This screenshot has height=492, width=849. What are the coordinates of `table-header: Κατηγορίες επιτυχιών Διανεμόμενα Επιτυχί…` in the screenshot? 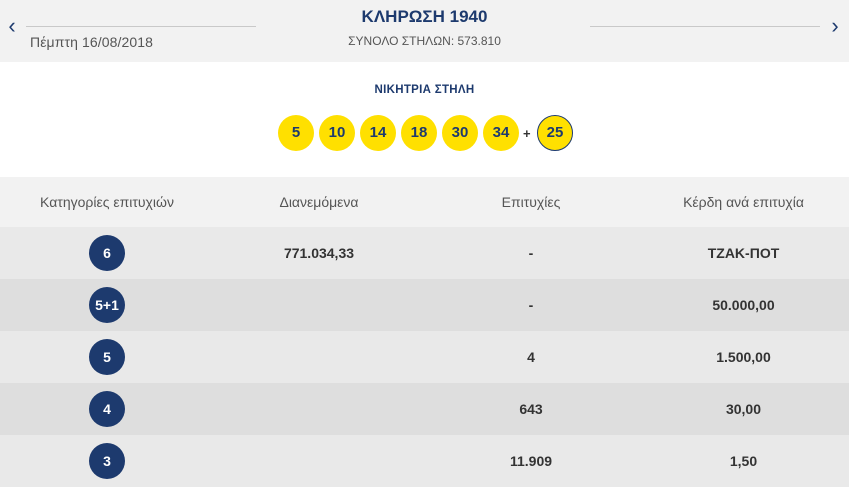 It's located at (424, 202).